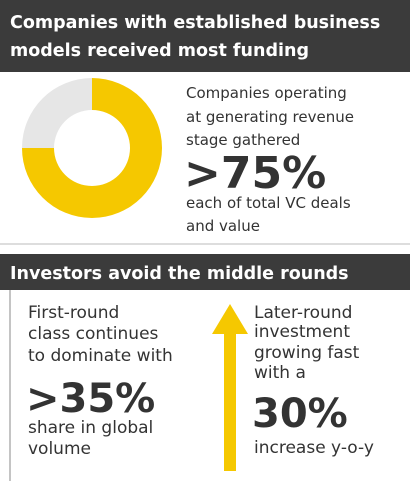 The height and width of the screenshot is (481, 410). Describe the element at coordinates (195, 23) in the screenshot. I see `header-line: Companies with established business` at that location.